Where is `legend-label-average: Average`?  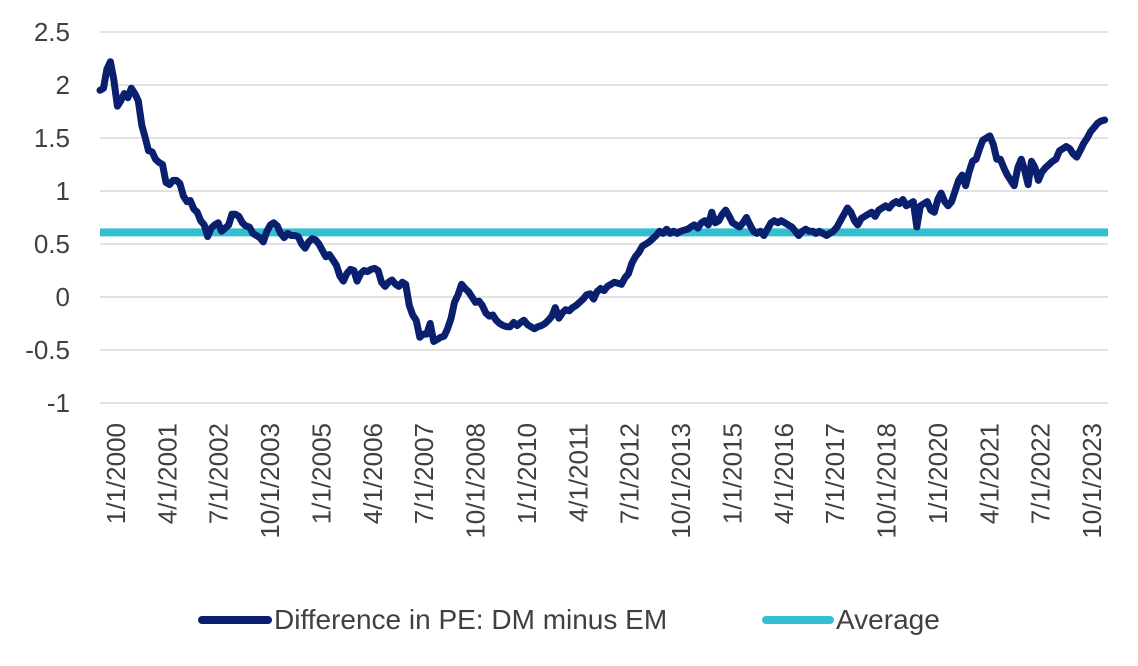 legend-label-average: Average is located at coordinates (888, 619).